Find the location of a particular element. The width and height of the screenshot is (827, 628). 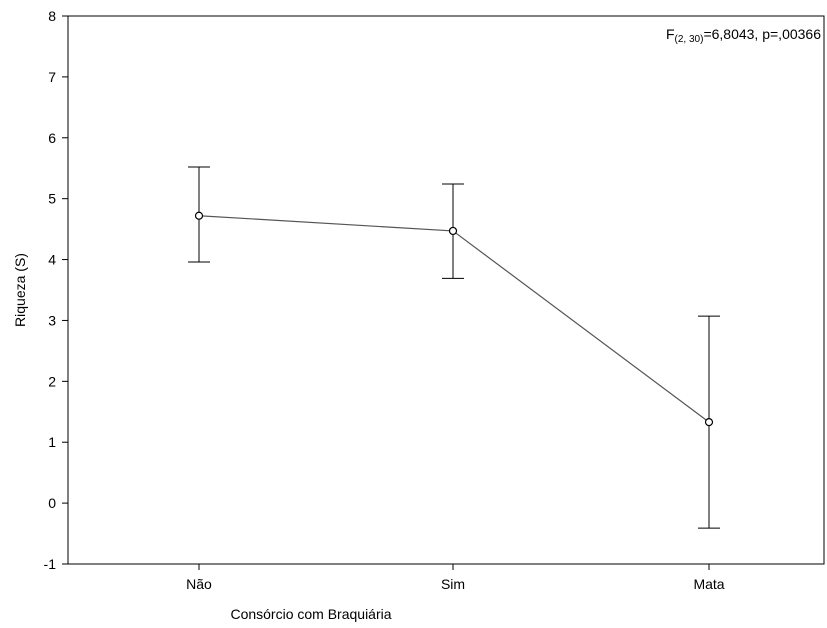

stats-prefix: F is located at coordinates (670, 34).